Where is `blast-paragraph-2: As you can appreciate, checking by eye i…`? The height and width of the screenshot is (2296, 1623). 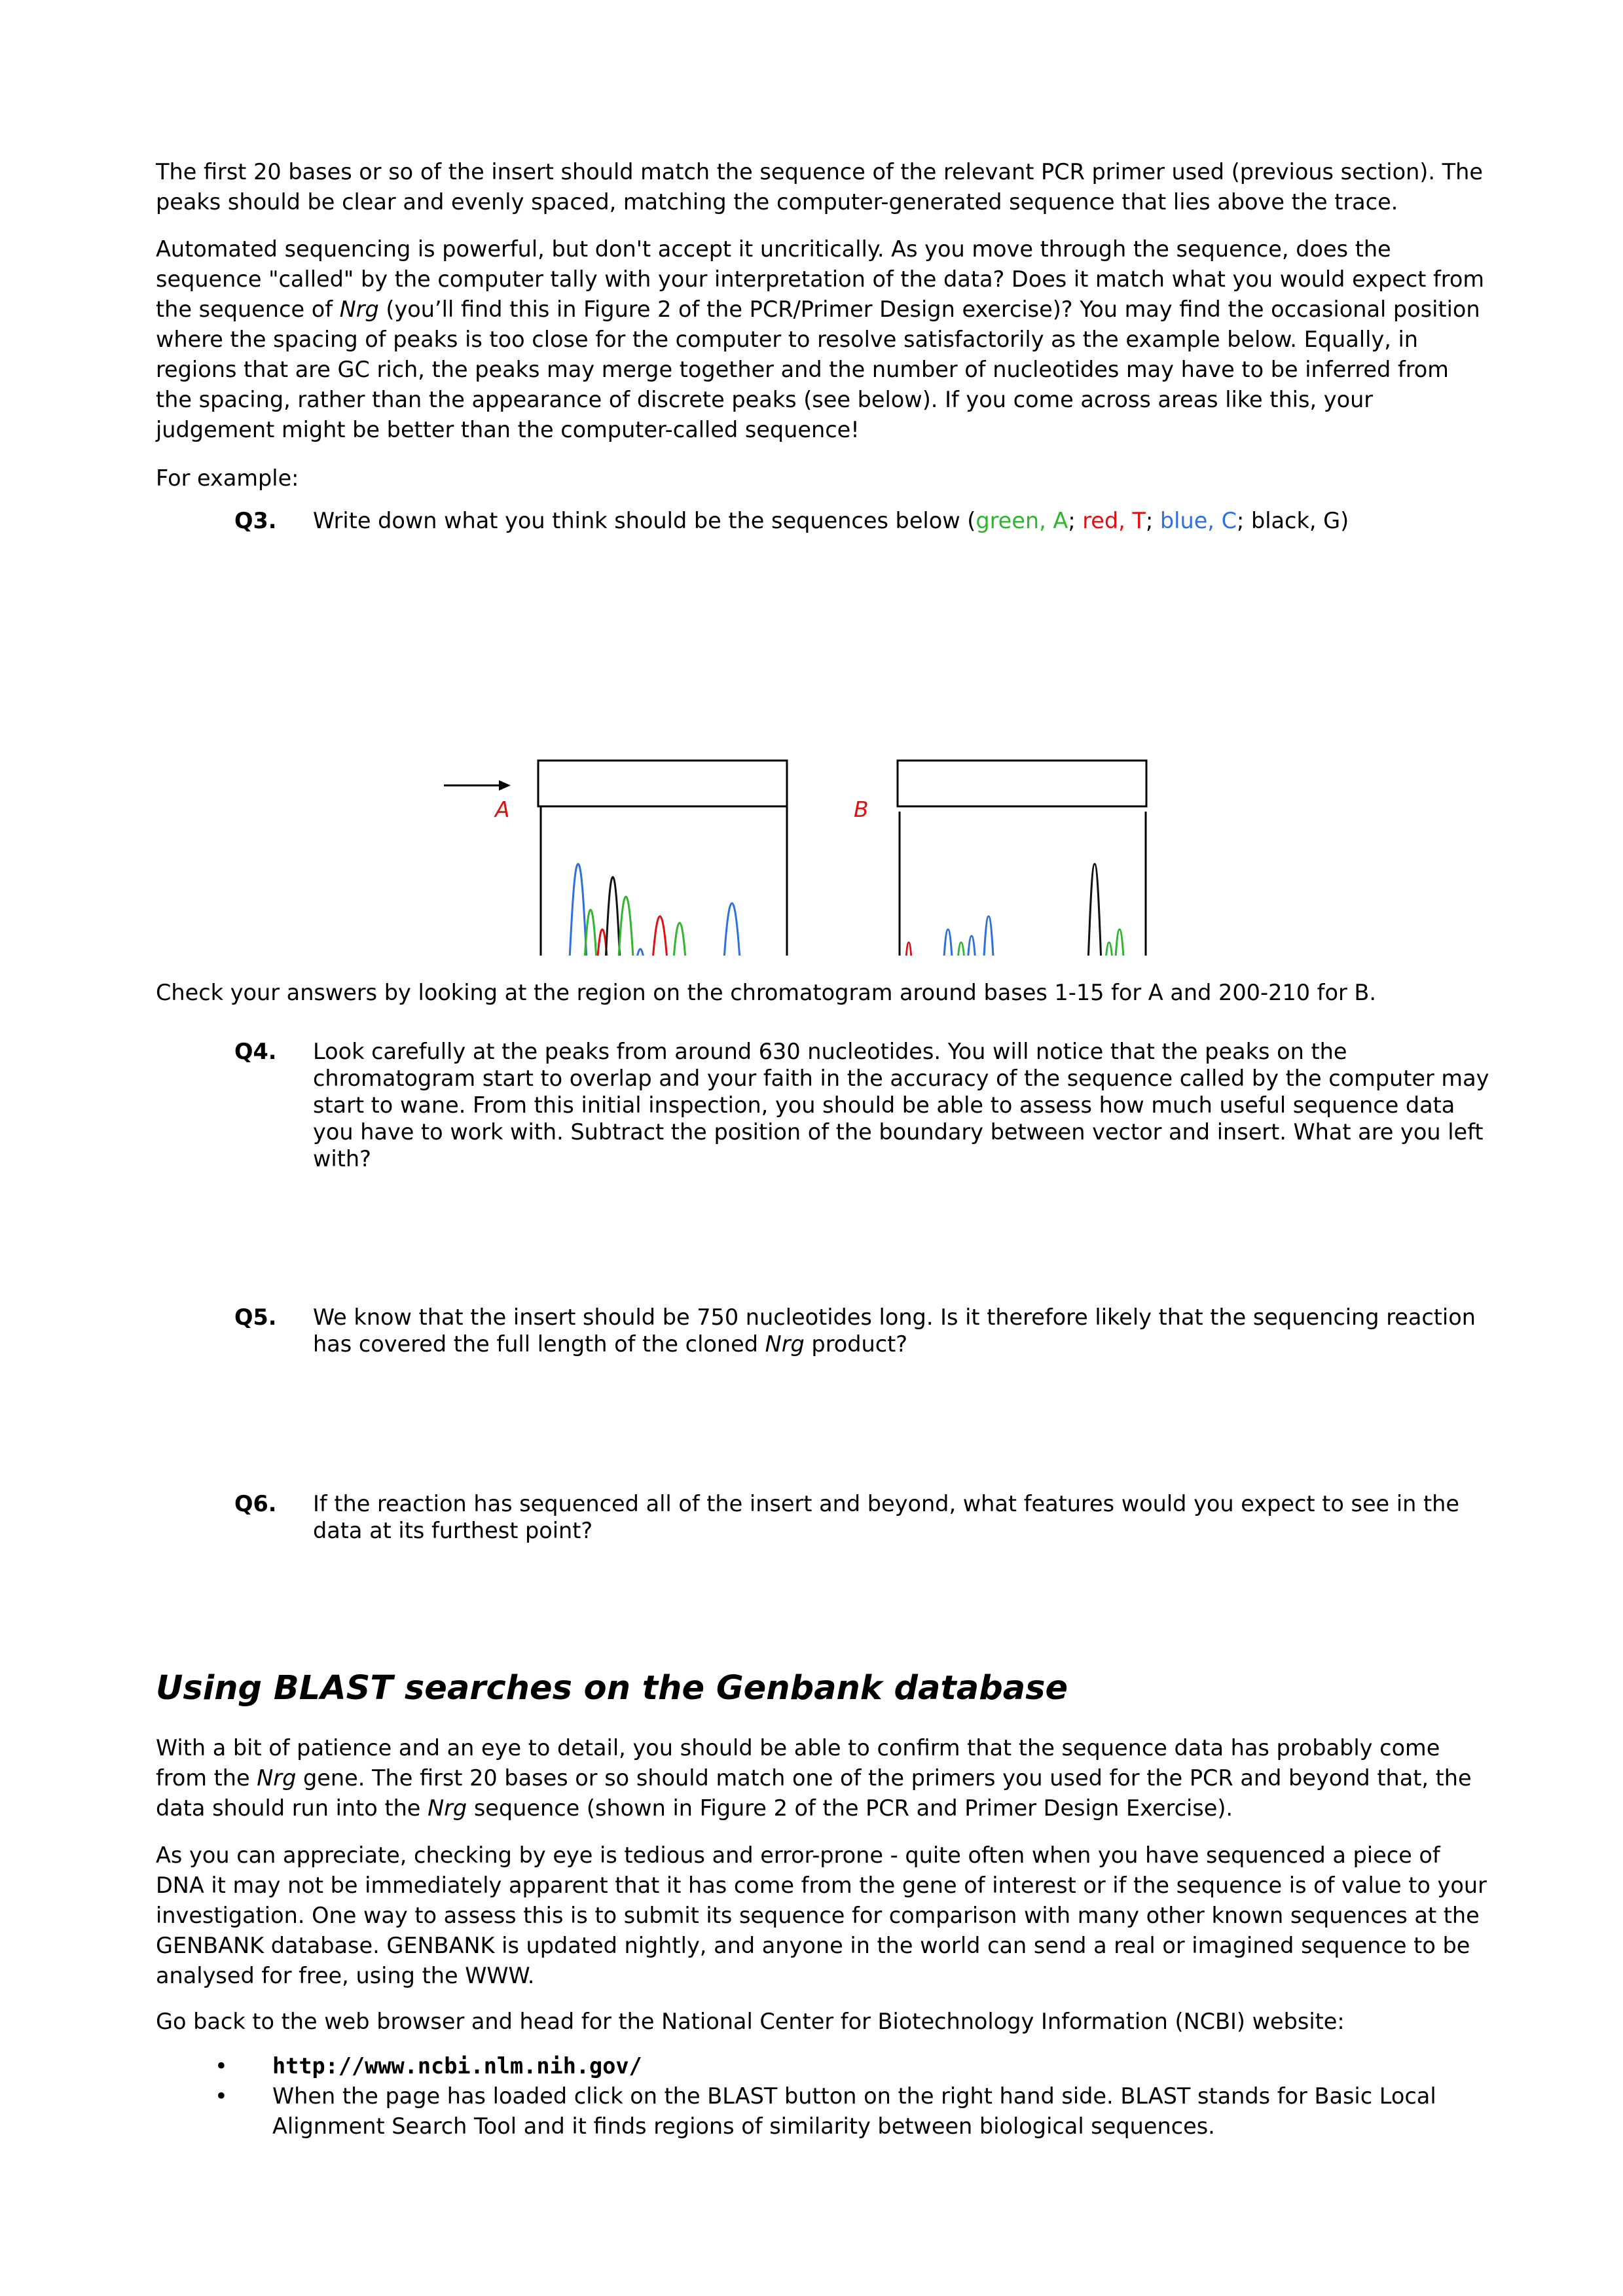 blast-paragraph-2: As you can appreciate, checking by eye i… is located at coordinates (821, 1915).